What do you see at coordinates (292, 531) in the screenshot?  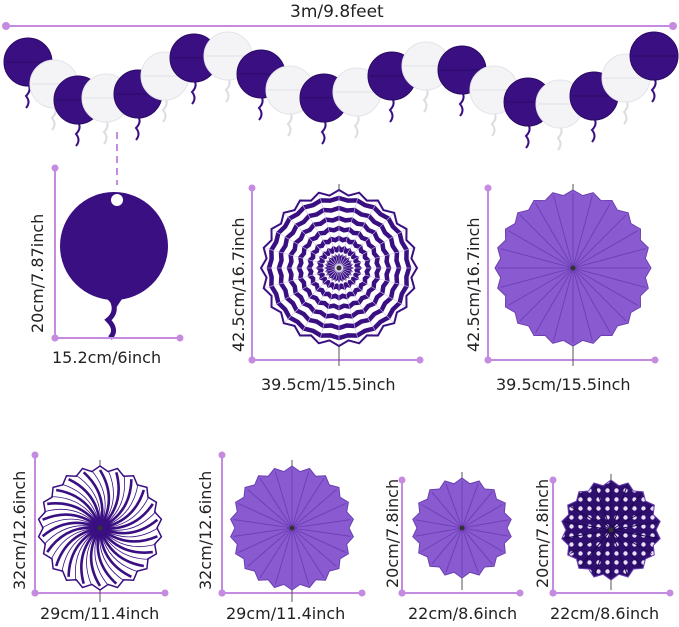 I see `purple-fan-medium` at bounding box center [292, 531].